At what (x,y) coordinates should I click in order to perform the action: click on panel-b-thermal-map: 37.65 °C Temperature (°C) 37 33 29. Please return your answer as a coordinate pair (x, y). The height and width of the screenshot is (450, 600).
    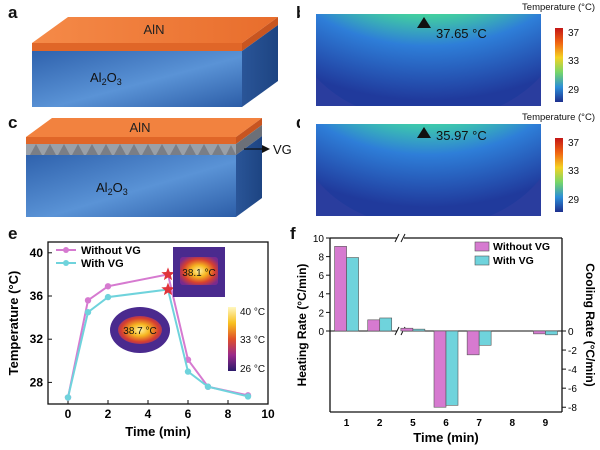
    Looking at the image, I should click on (450, 56).